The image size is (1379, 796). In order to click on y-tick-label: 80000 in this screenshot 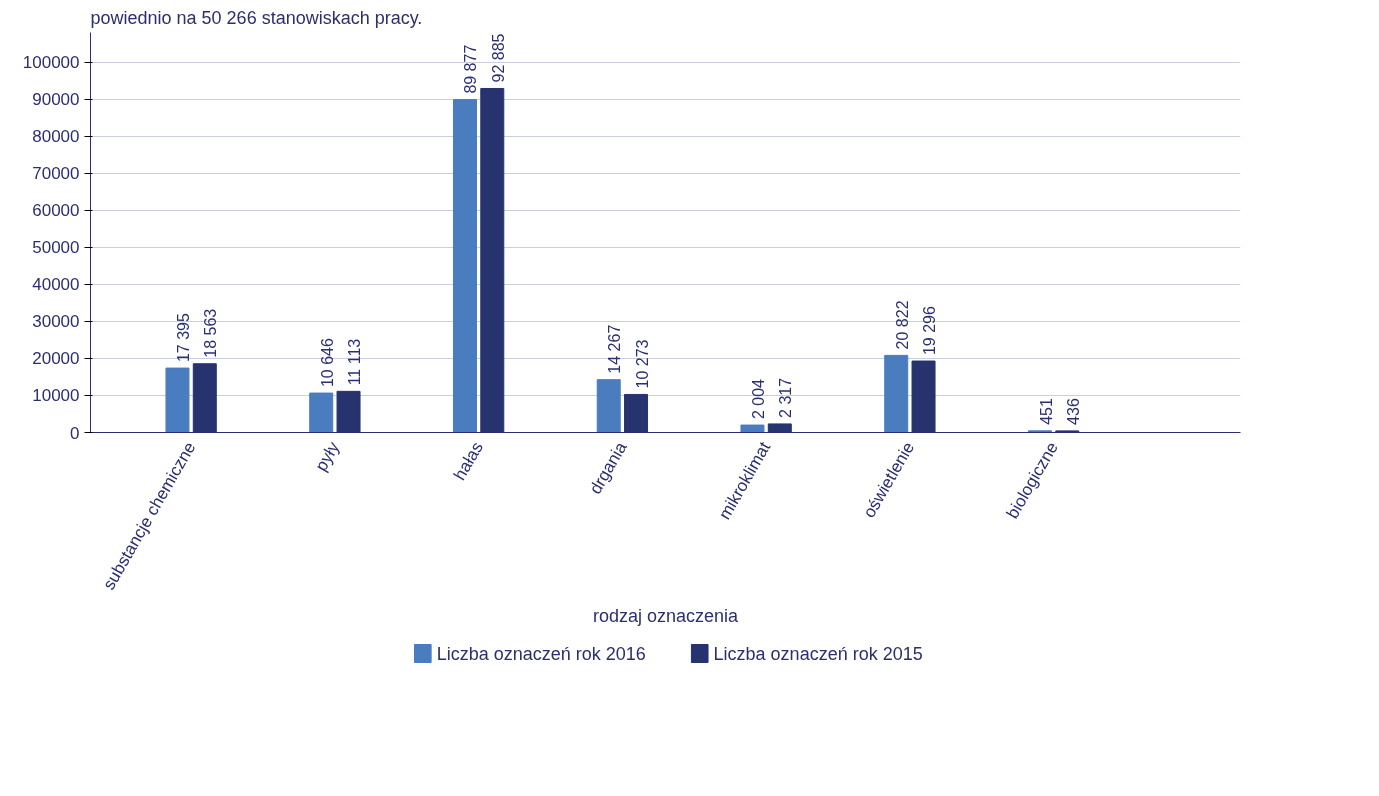, I will do `click(56, 137)`.